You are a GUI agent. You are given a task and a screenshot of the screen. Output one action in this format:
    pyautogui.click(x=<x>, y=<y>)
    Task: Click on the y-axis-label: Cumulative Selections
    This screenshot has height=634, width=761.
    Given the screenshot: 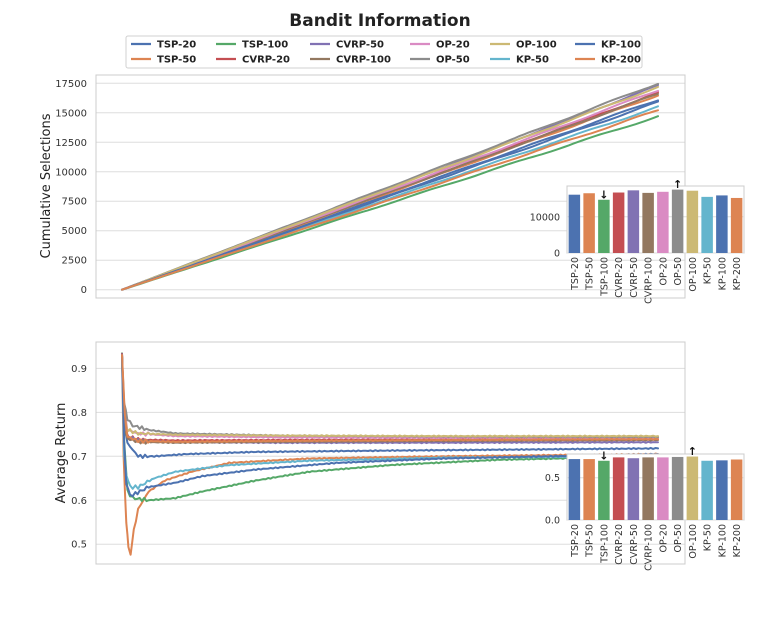 What is the action you would take?
    pyautogui.click(x=46, y=185)
    